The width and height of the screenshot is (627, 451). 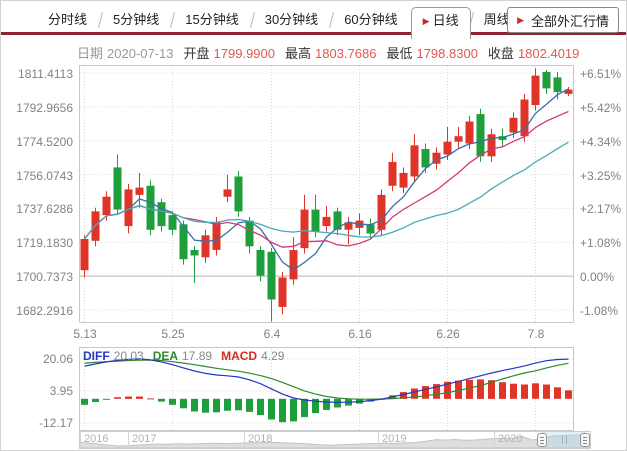 I want to click on tab-5min: 5分钟线, so click(x=136, y=20).